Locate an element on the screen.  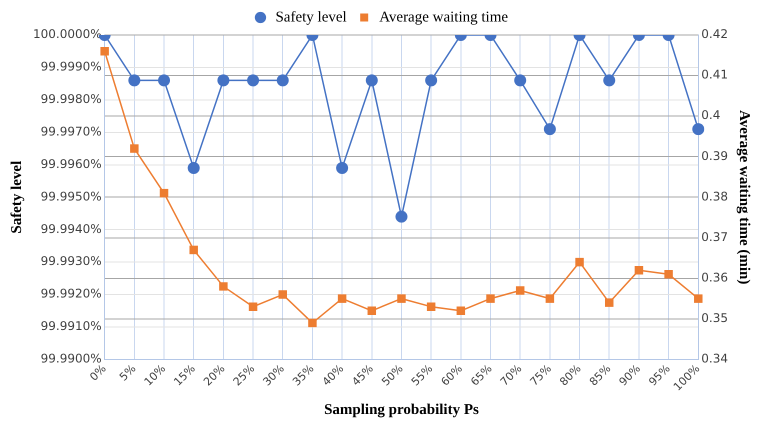
x-tick-label: 5% is located at coordinates (127, 373).